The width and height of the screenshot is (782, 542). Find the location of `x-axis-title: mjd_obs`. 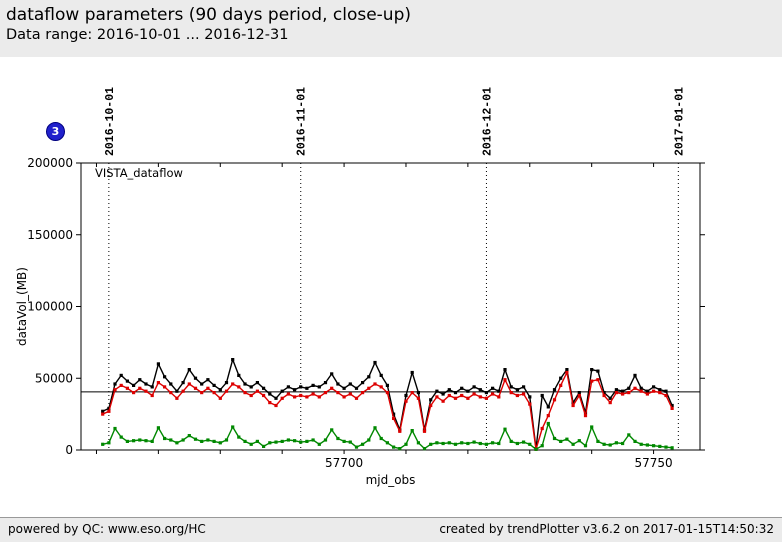

x-axis-title: mjd_obs is located at coordinates (391, 480).